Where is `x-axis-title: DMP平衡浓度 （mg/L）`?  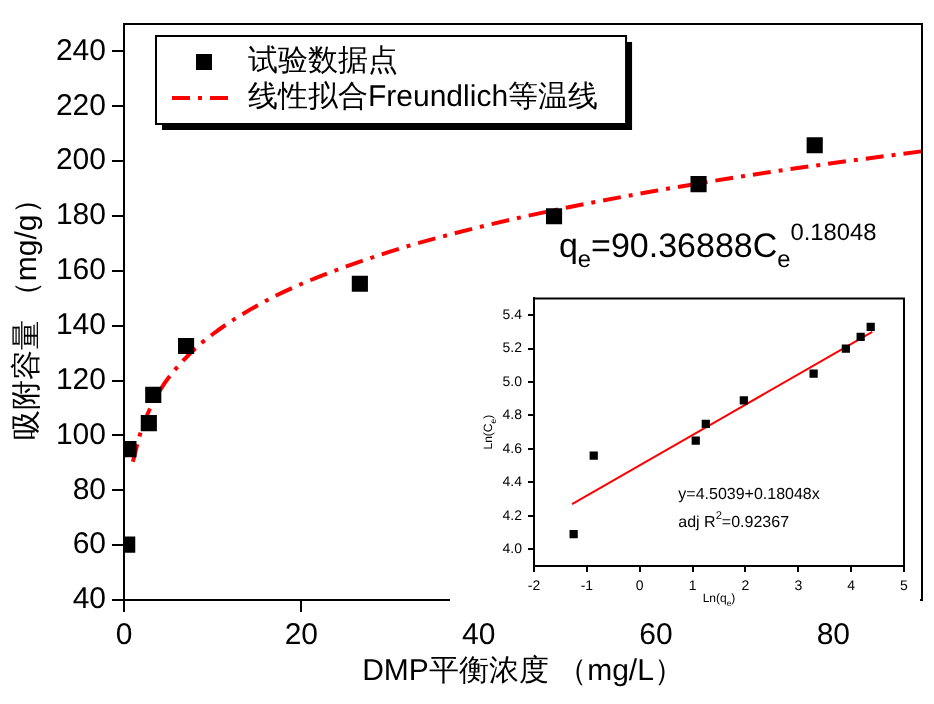 x-axis-title: DMP平衡浓度 （mg/L） is located at coordinates (523, 671).